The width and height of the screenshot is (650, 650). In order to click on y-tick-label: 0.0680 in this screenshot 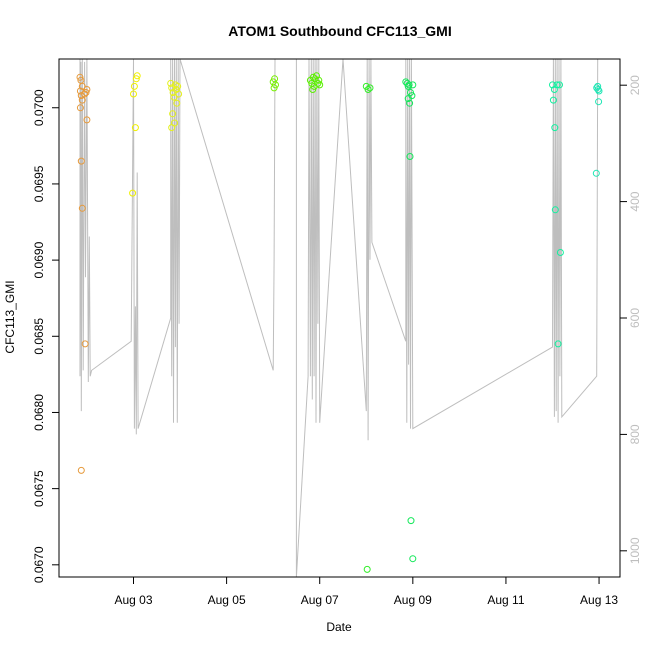, I will do `click(39, 412)`.